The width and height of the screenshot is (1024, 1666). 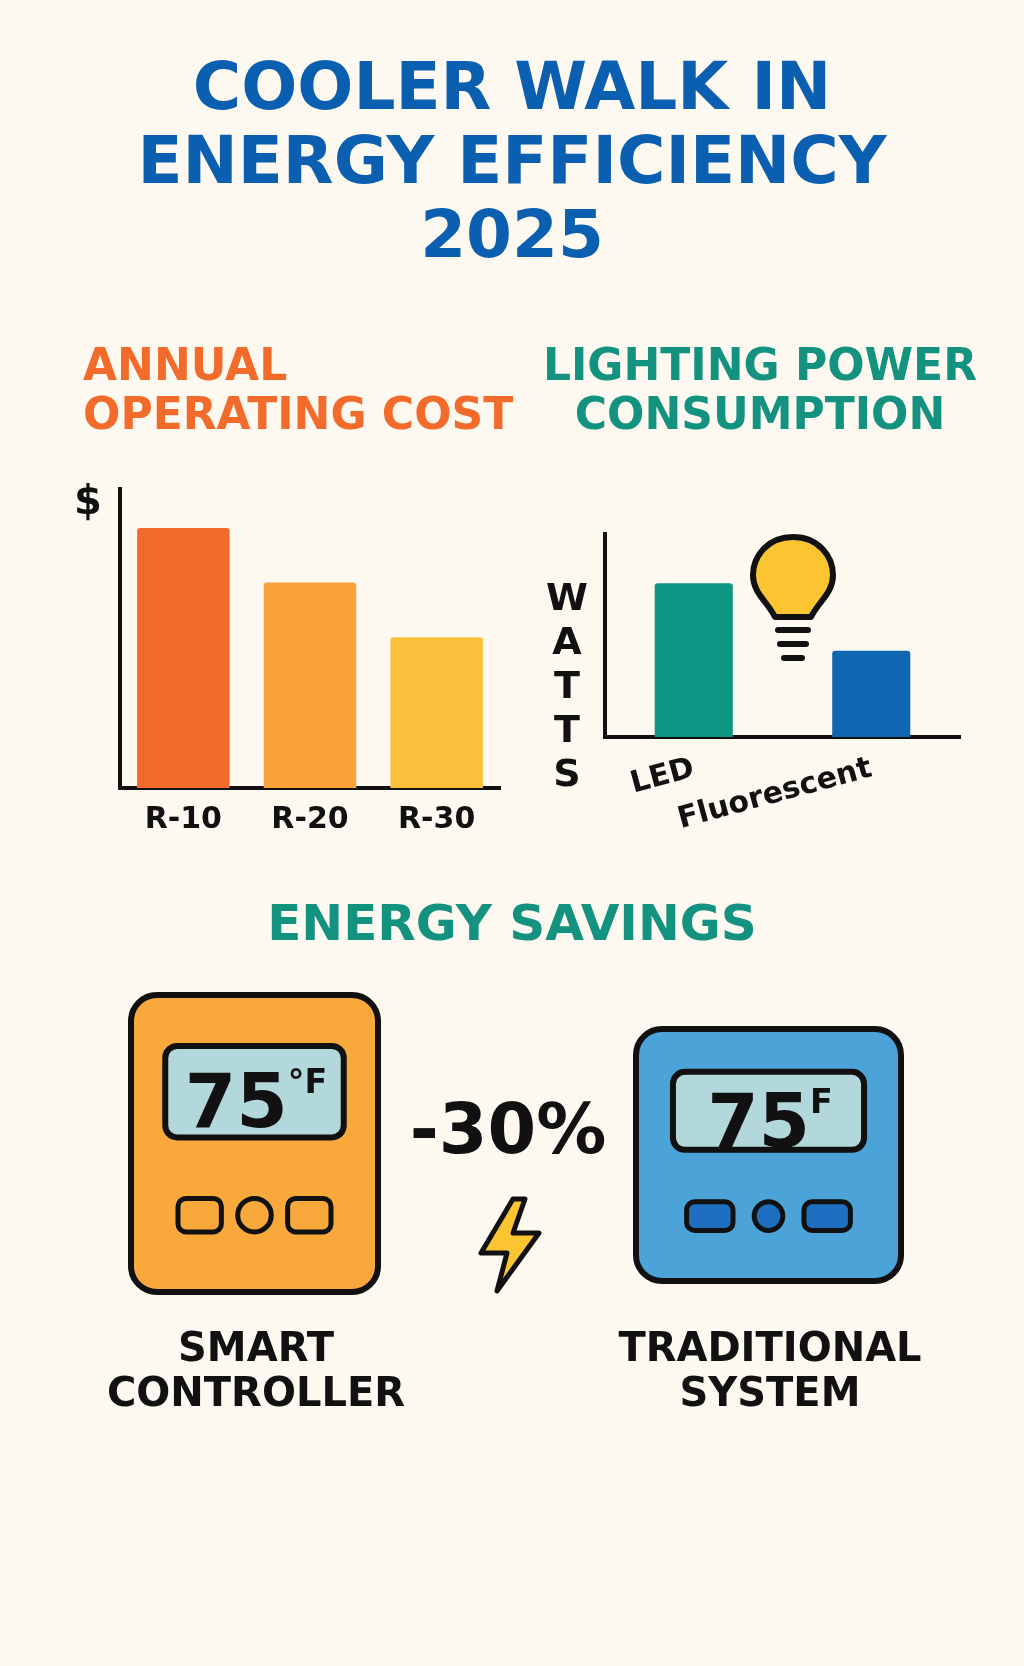 What do you see at coordinates (760, 389) in the screenshot?
I see `chart-title: LIGHTING POWER CONSUMPTION` at bounding box center [760, 389].